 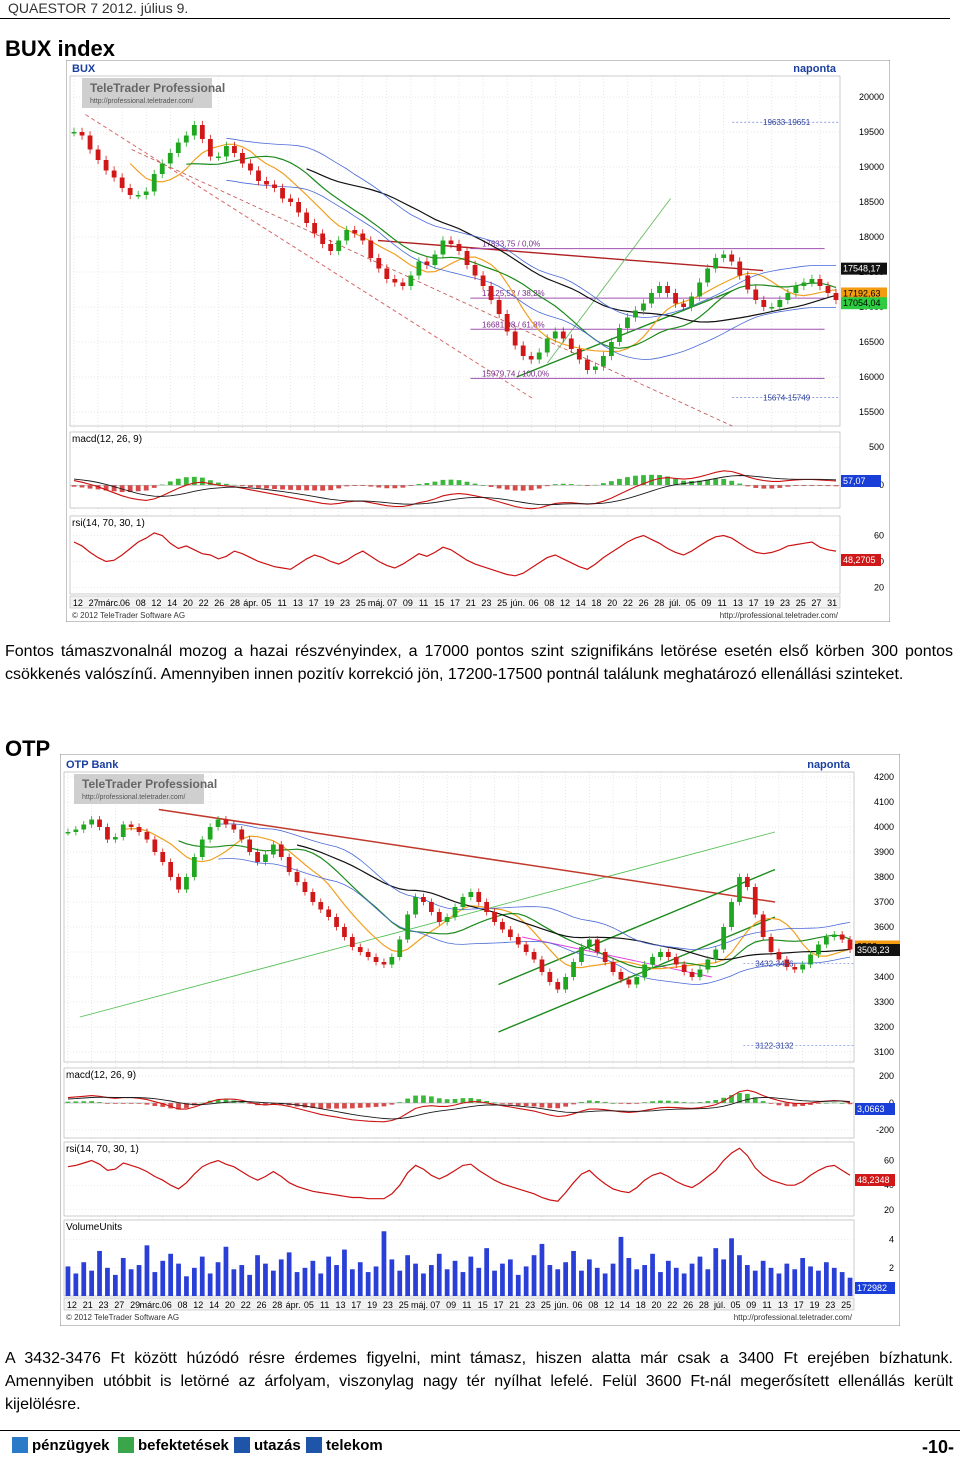 I want to click on x-tick-label: 09, so click(x=408, y=603).